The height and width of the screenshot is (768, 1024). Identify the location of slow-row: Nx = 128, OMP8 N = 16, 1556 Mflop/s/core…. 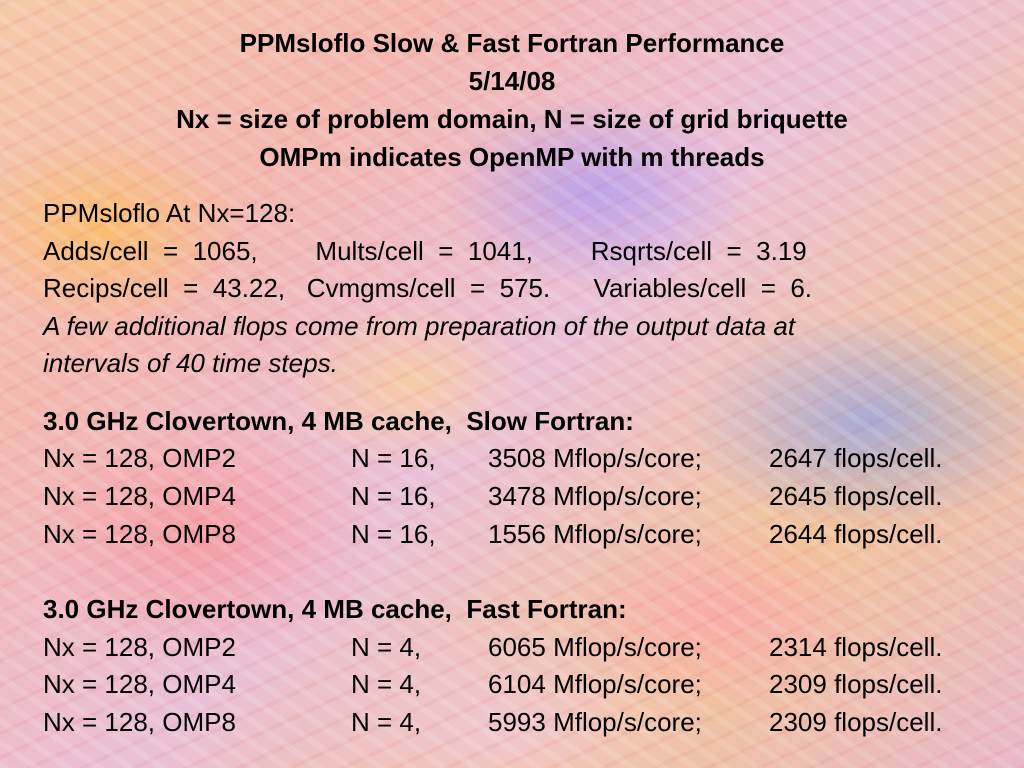
(523, 534).